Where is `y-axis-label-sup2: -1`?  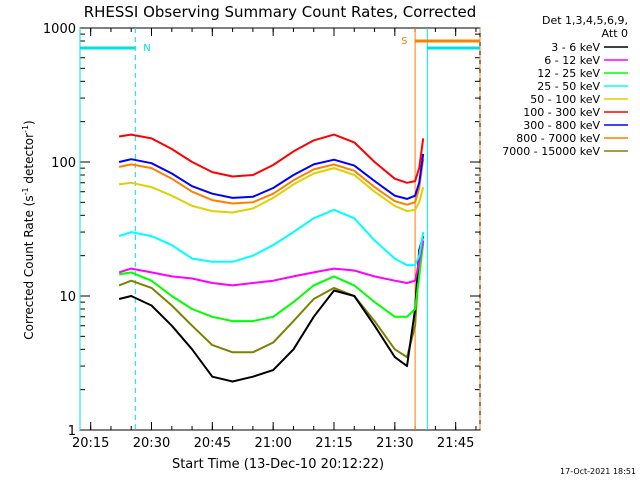
y-axis-label-sup2: -1 is located at coordinates (25, 129).